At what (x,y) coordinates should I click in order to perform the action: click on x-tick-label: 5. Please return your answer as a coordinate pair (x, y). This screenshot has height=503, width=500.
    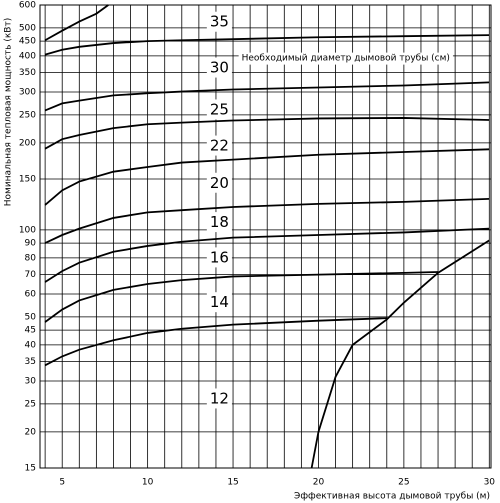
    Looking at the image, I should click on (62, 483).